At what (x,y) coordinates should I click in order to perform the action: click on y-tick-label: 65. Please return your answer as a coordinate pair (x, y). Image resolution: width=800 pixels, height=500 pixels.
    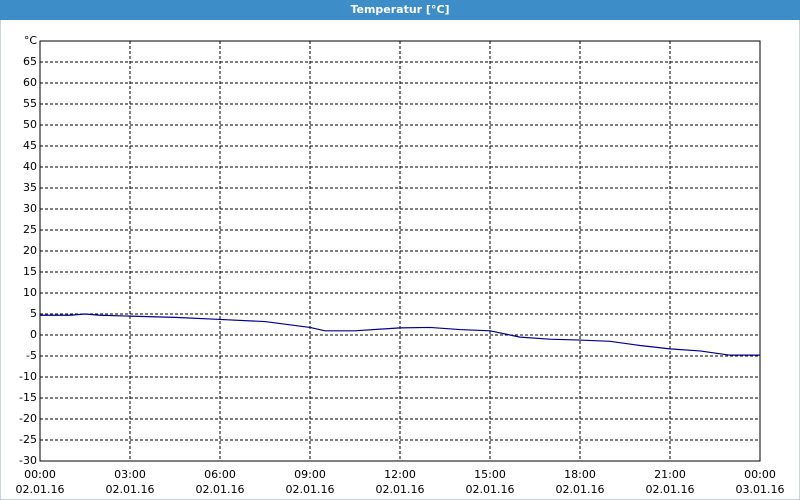
    Looking at the image, I should click on (30, 61).